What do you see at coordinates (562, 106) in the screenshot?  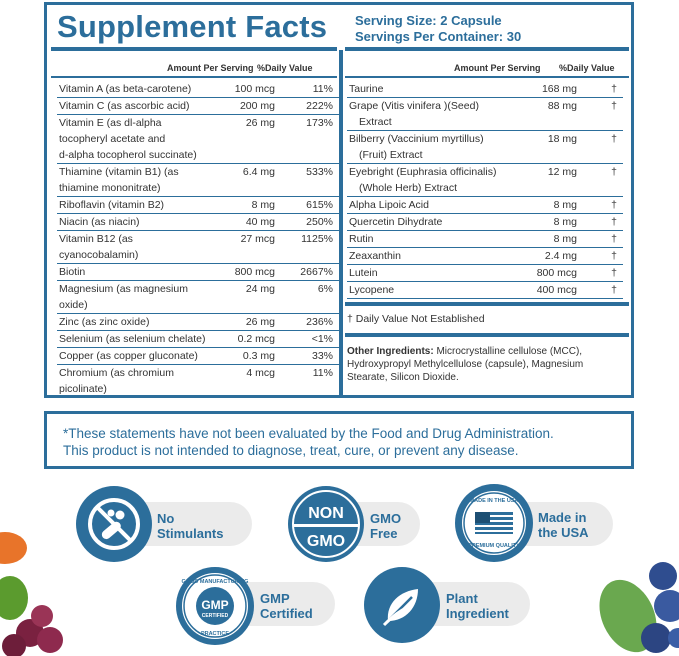 I see `nutrient-amount: 88 mg` at bounding box center [562, 106].